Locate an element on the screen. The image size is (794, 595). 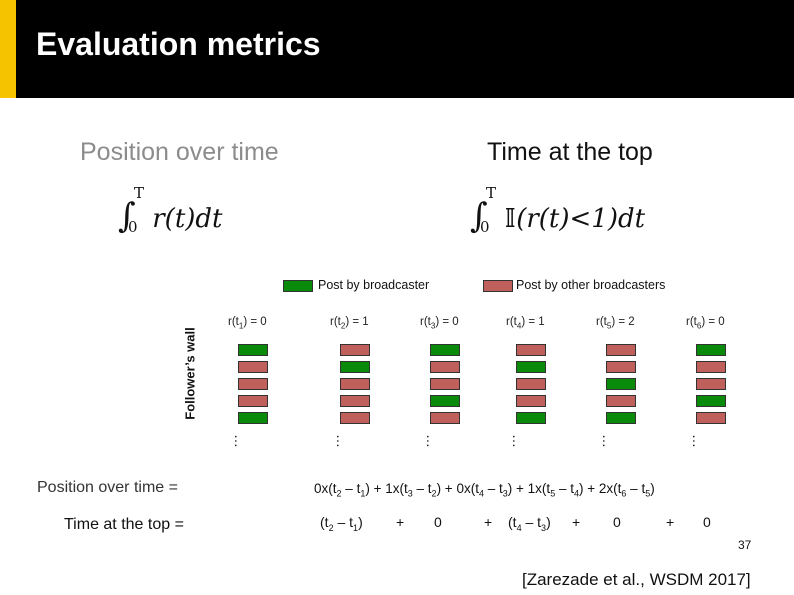
rank-label: r(t2) = 1 is located at coordinates (349, 323).